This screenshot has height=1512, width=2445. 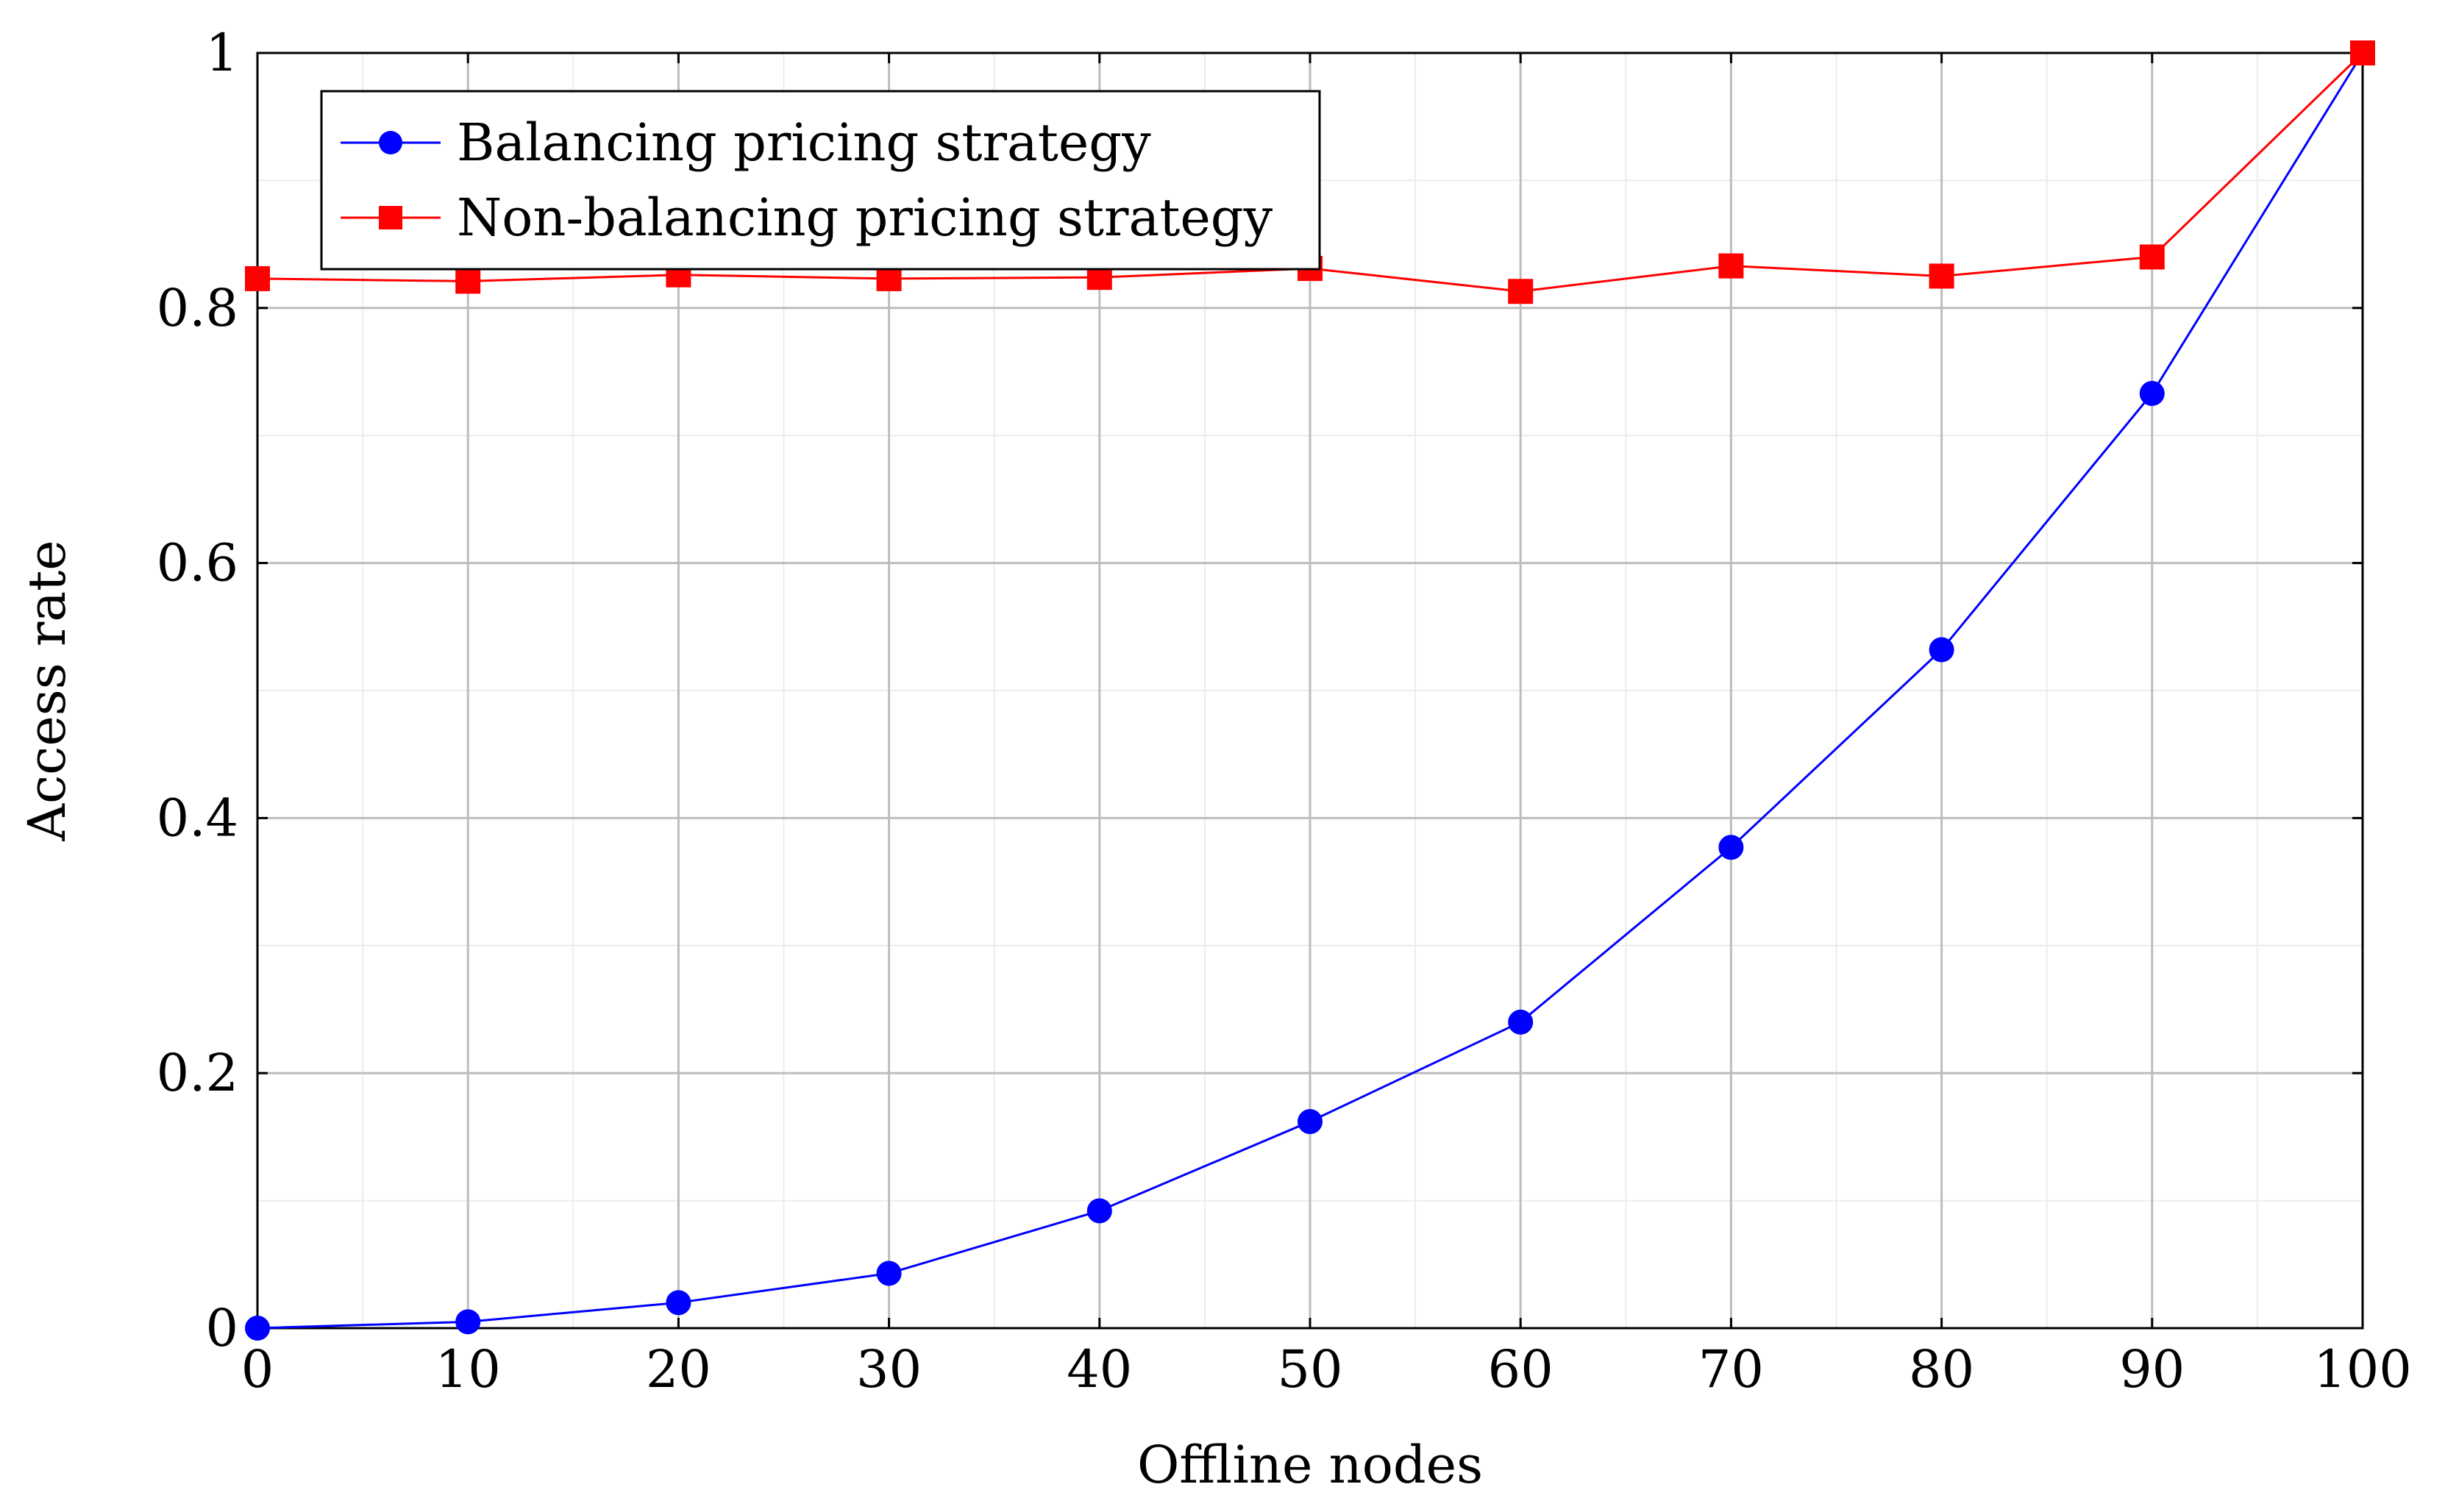 What do you see at coordinates (47, 690) in the screenshot?
I see `y-axis-label: Access rate` at bounding box center [47, 690].